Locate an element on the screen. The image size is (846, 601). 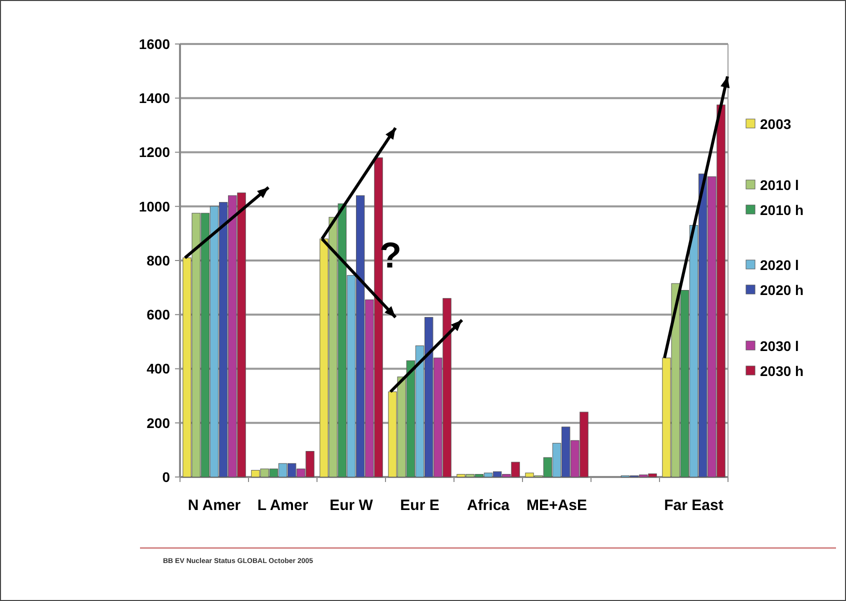
legend-label: 2003 is located at coordinates (776, 124).